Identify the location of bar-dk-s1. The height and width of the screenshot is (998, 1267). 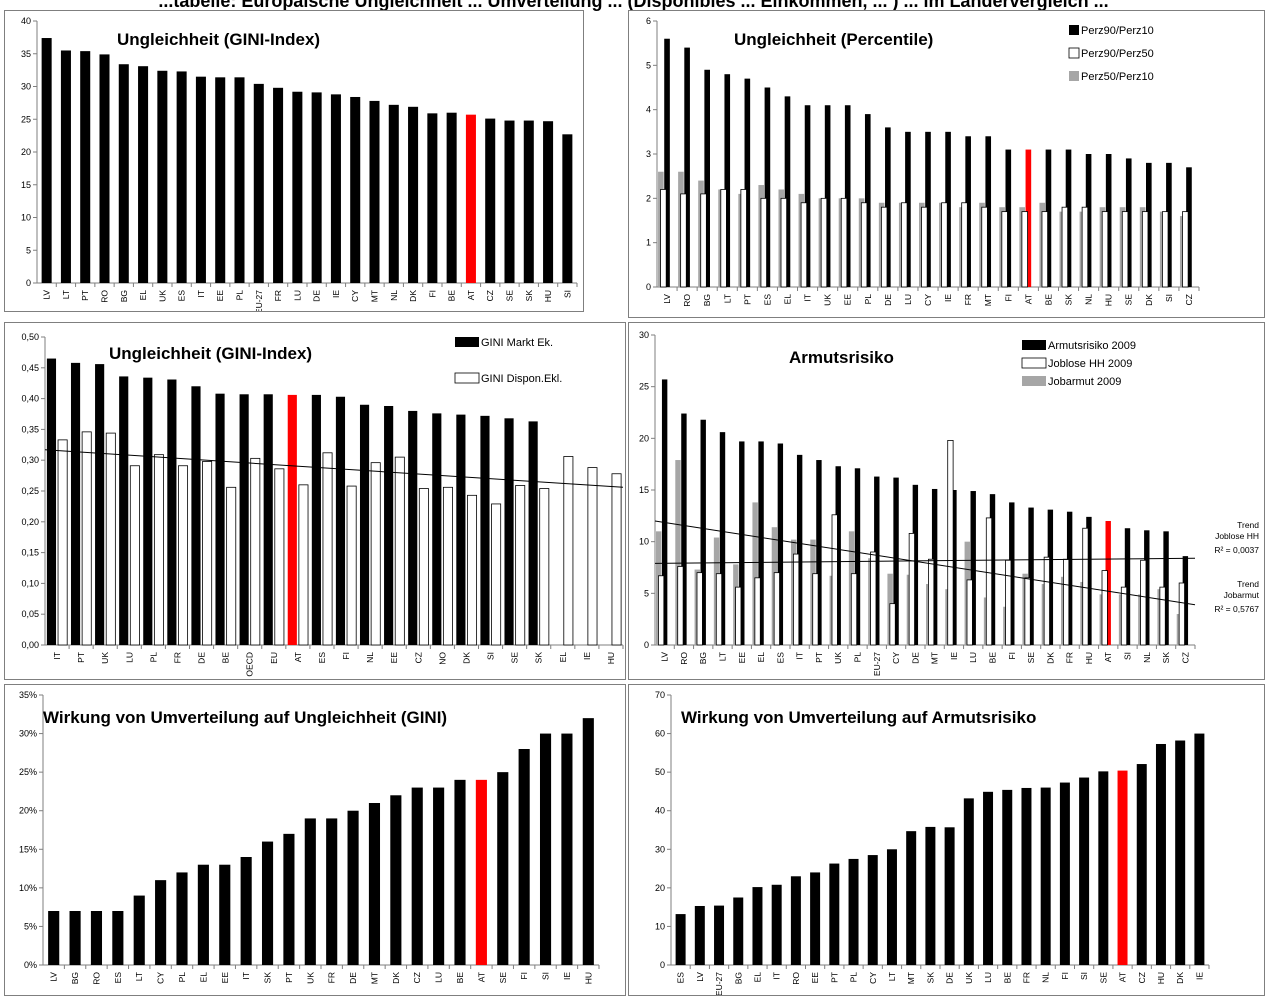
(472, 570).